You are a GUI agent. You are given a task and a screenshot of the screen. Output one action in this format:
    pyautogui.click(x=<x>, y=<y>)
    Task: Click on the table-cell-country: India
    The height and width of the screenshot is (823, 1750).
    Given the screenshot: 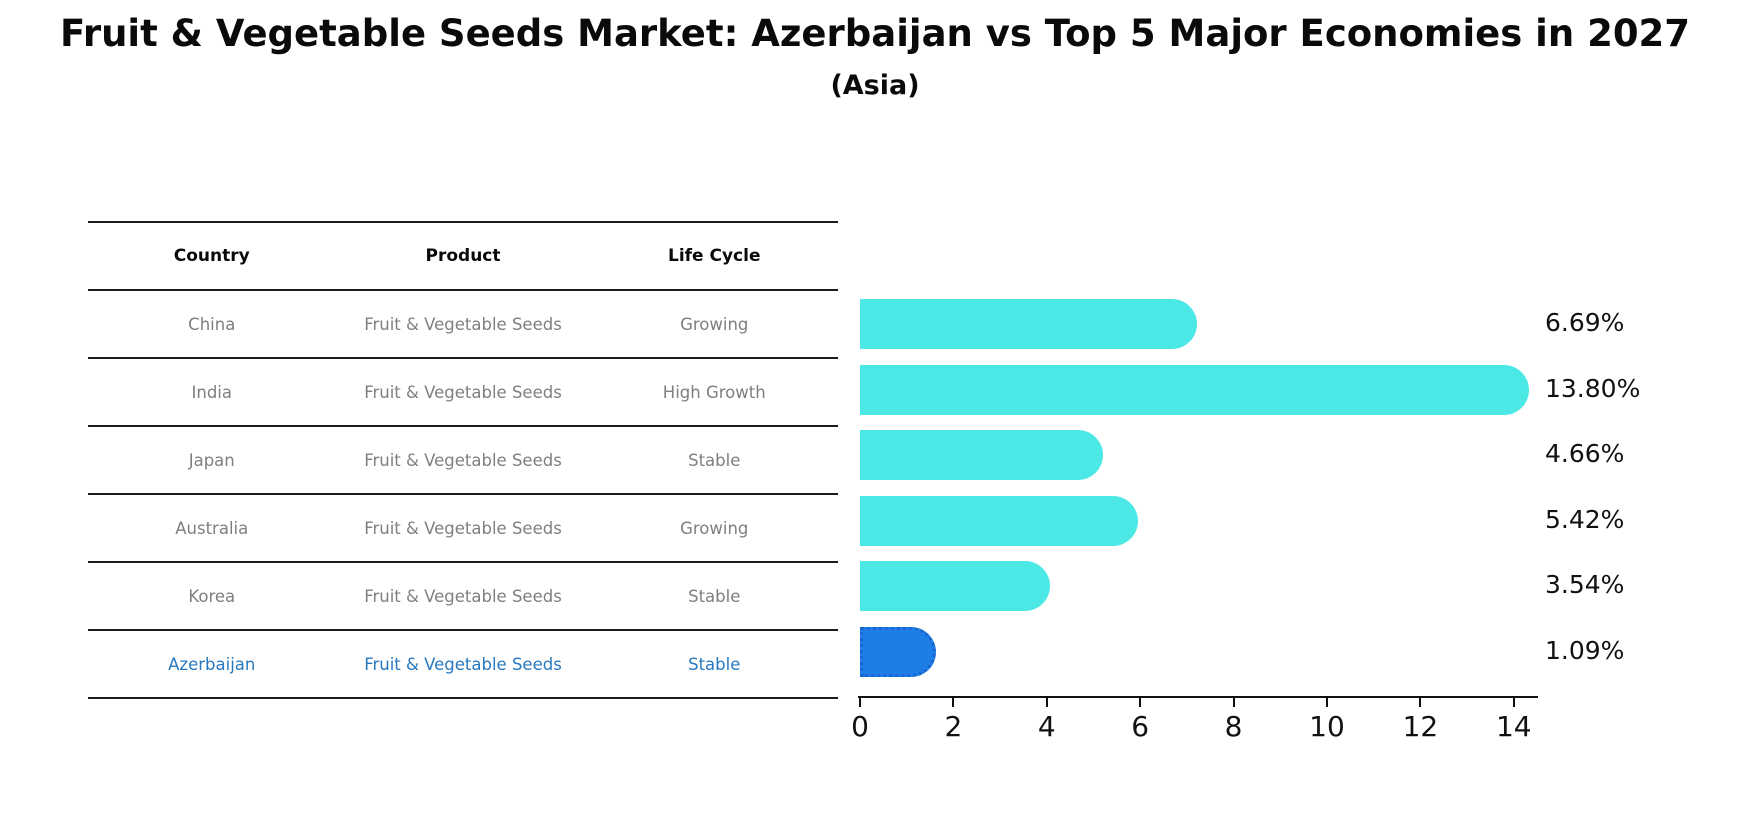 What is the action you would take?
    pyautogui.click(x=212, y=392)
    